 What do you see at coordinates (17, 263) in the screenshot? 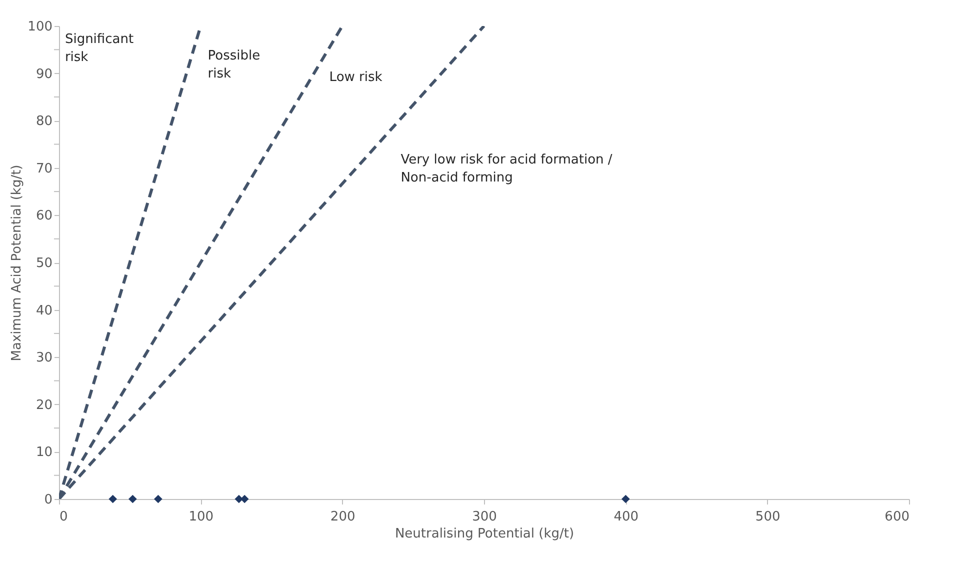
I see `y-axis-title: Maximum Acid Potential (kg/t)` at bounding box center [17, 263].